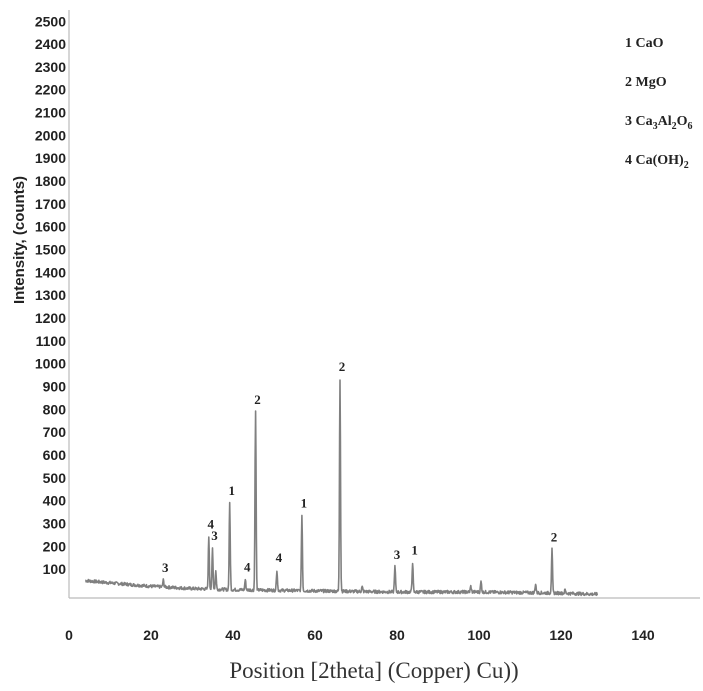 The height and width of the screenshot is (691, 703). Describe the element at coordinates (233, 635) in the screenshot. I see `x-tick-label: 40` at that location.